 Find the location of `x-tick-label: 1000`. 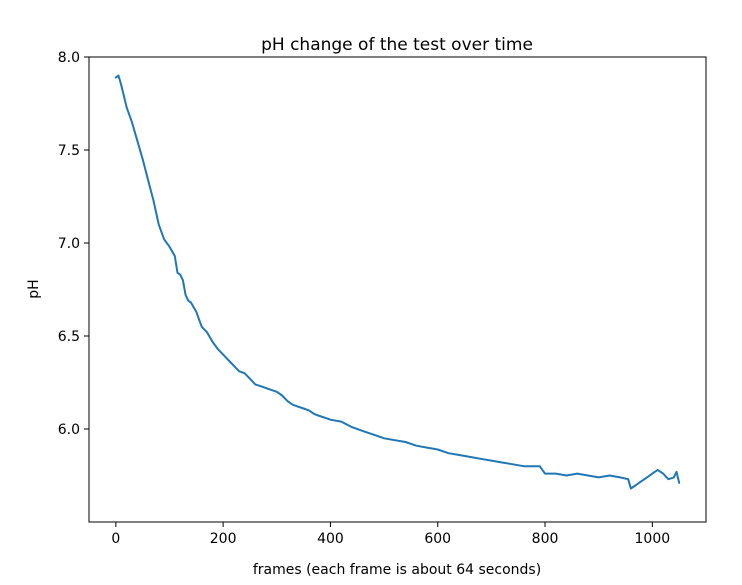

x-tick-label: 1000 is located at coordinates (653, 539).